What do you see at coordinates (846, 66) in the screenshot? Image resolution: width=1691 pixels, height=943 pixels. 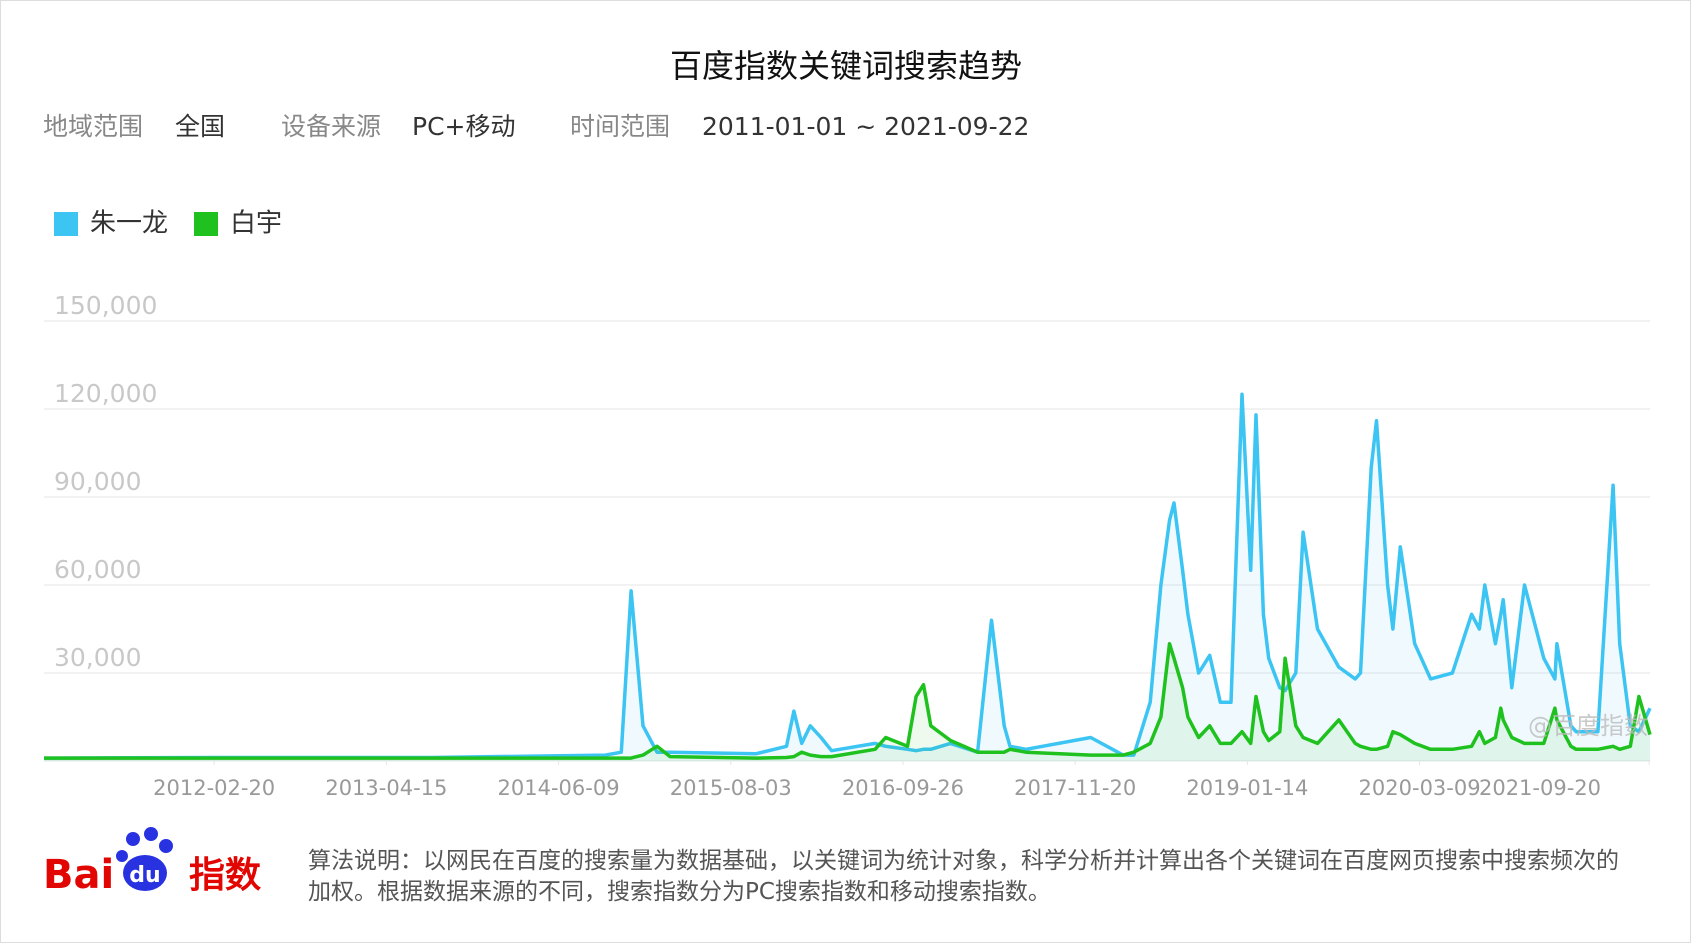 I see `chart-title: 百度指数关键词搜索趋势` at bounding box center [846, 66].